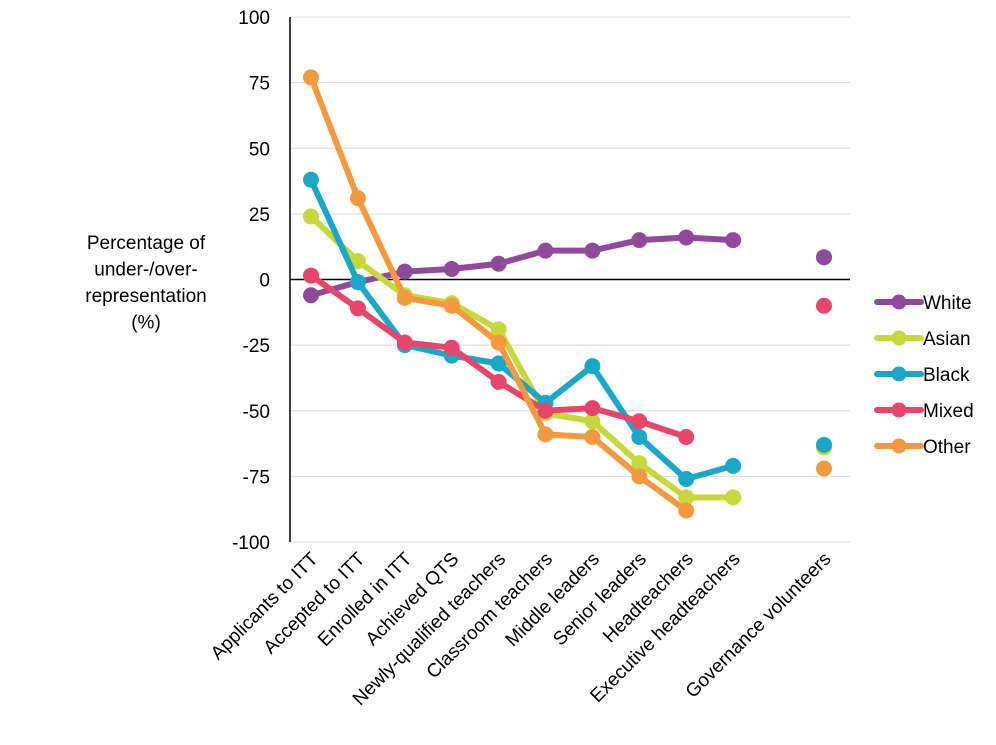 This screenshot has width=996, height=745. What do you see at coordinates (759, 626) in the screenshot?
I see `x-category-label: Governance volunteers` at bounding box center [759, 626].